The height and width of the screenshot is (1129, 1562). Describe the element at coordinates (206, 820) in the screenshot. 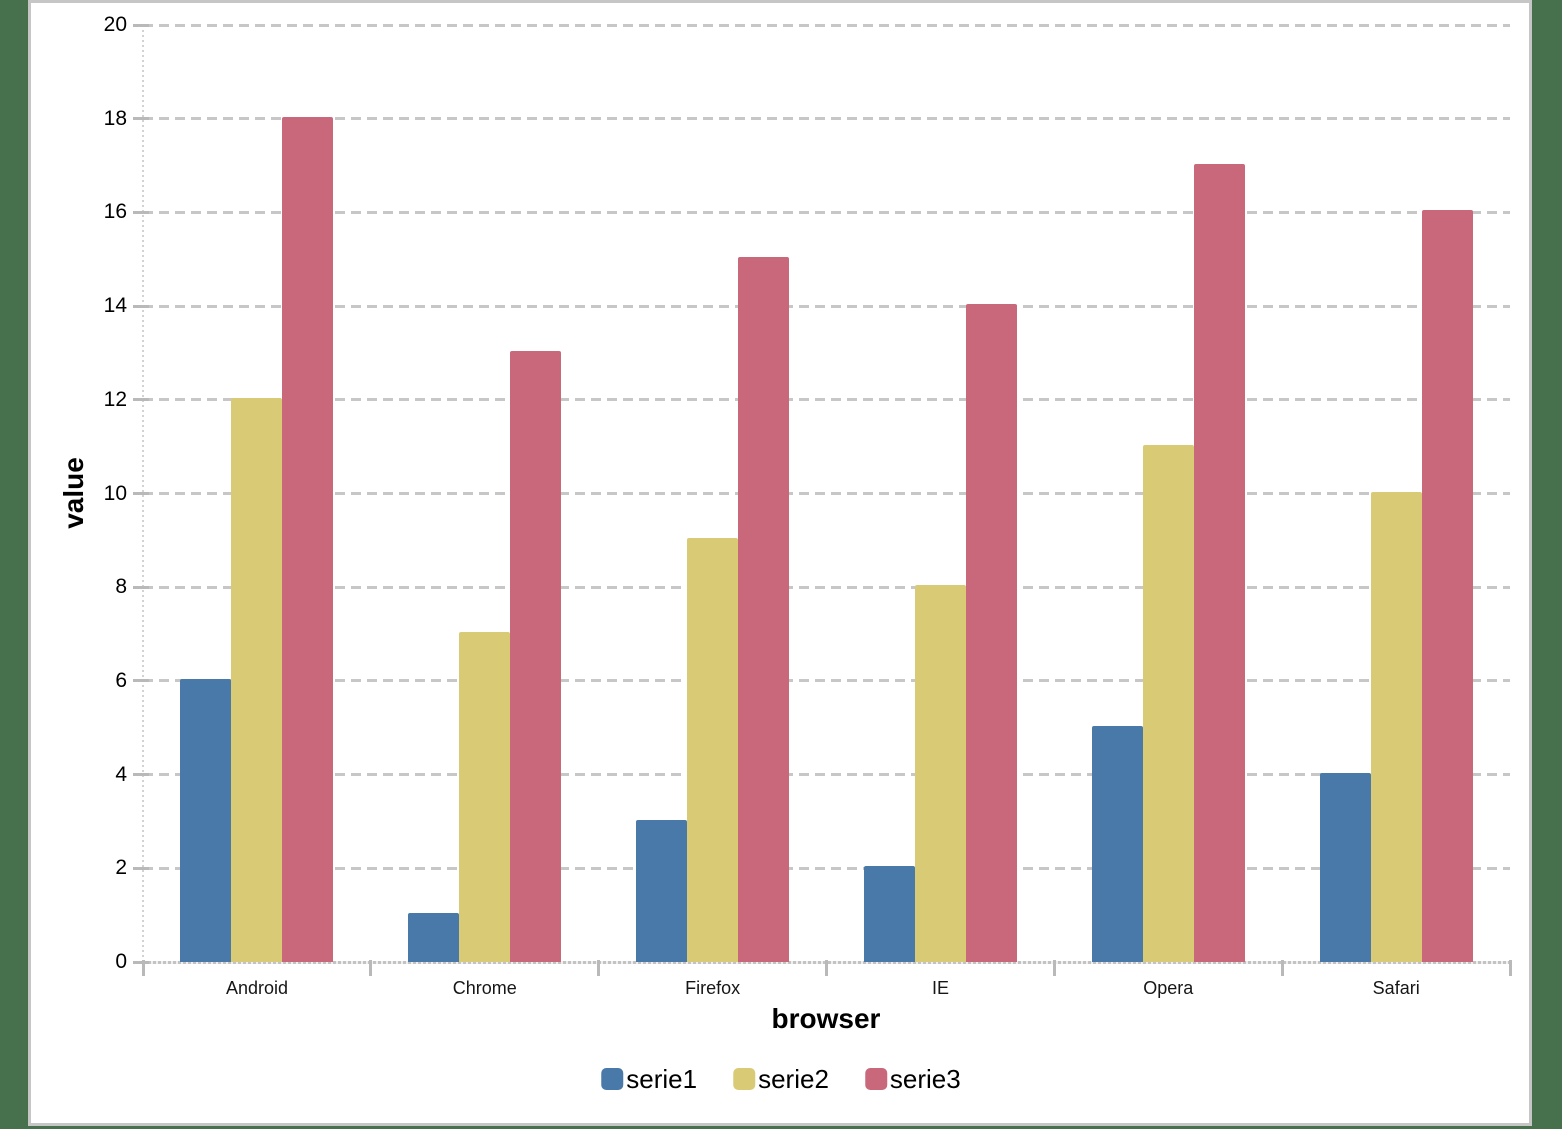

I see `bar-serie1-Android` at that location.